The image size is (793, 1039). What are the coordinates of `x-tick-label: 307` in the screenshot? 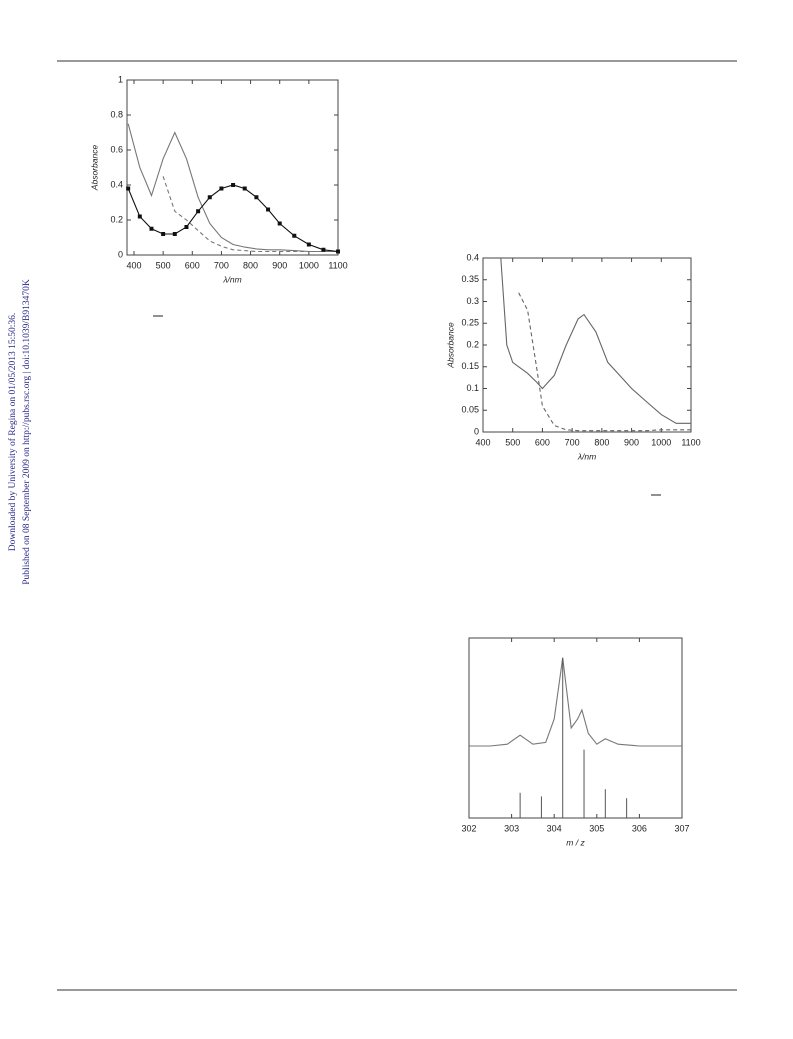 It's located at (681, 828).